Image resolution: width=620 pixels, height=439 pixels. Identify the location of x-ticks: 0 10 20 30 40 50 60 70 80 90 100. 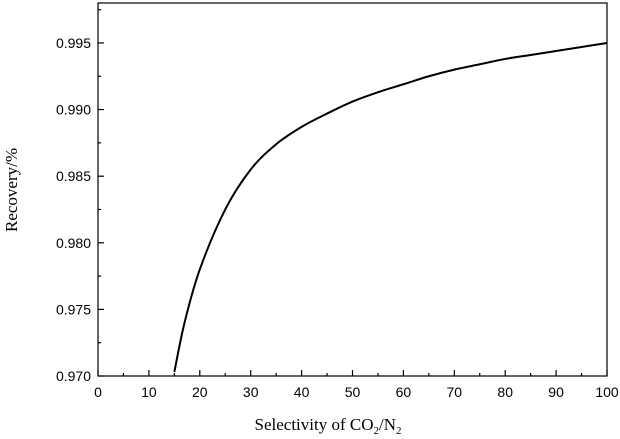
(356, 385).